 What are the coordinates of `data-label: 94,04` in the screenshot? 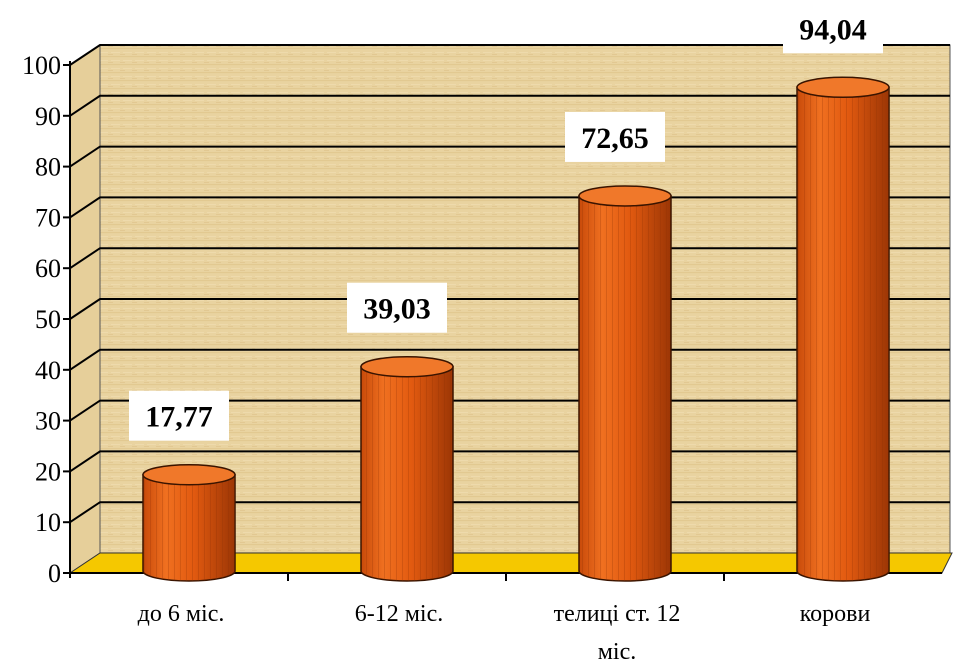 It's located at (833, 29).